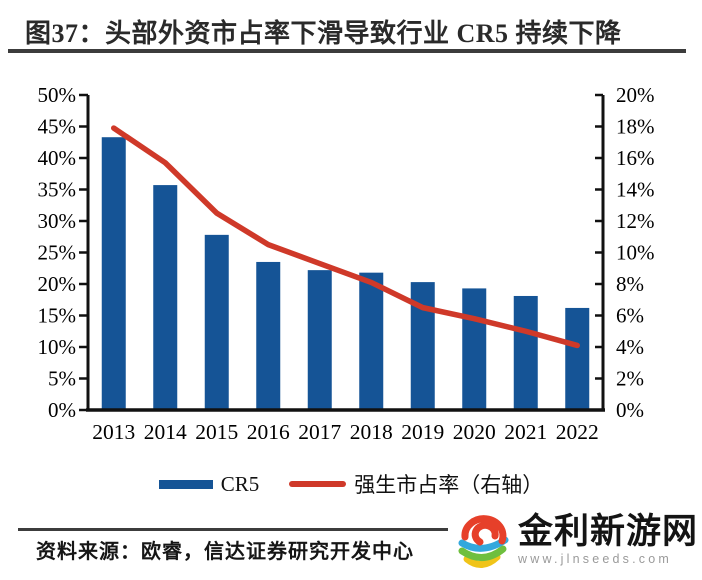  Describe the element at coordinates (240, 483) in the screenshot. I see `legend-label-cr5: CR5` at that location.